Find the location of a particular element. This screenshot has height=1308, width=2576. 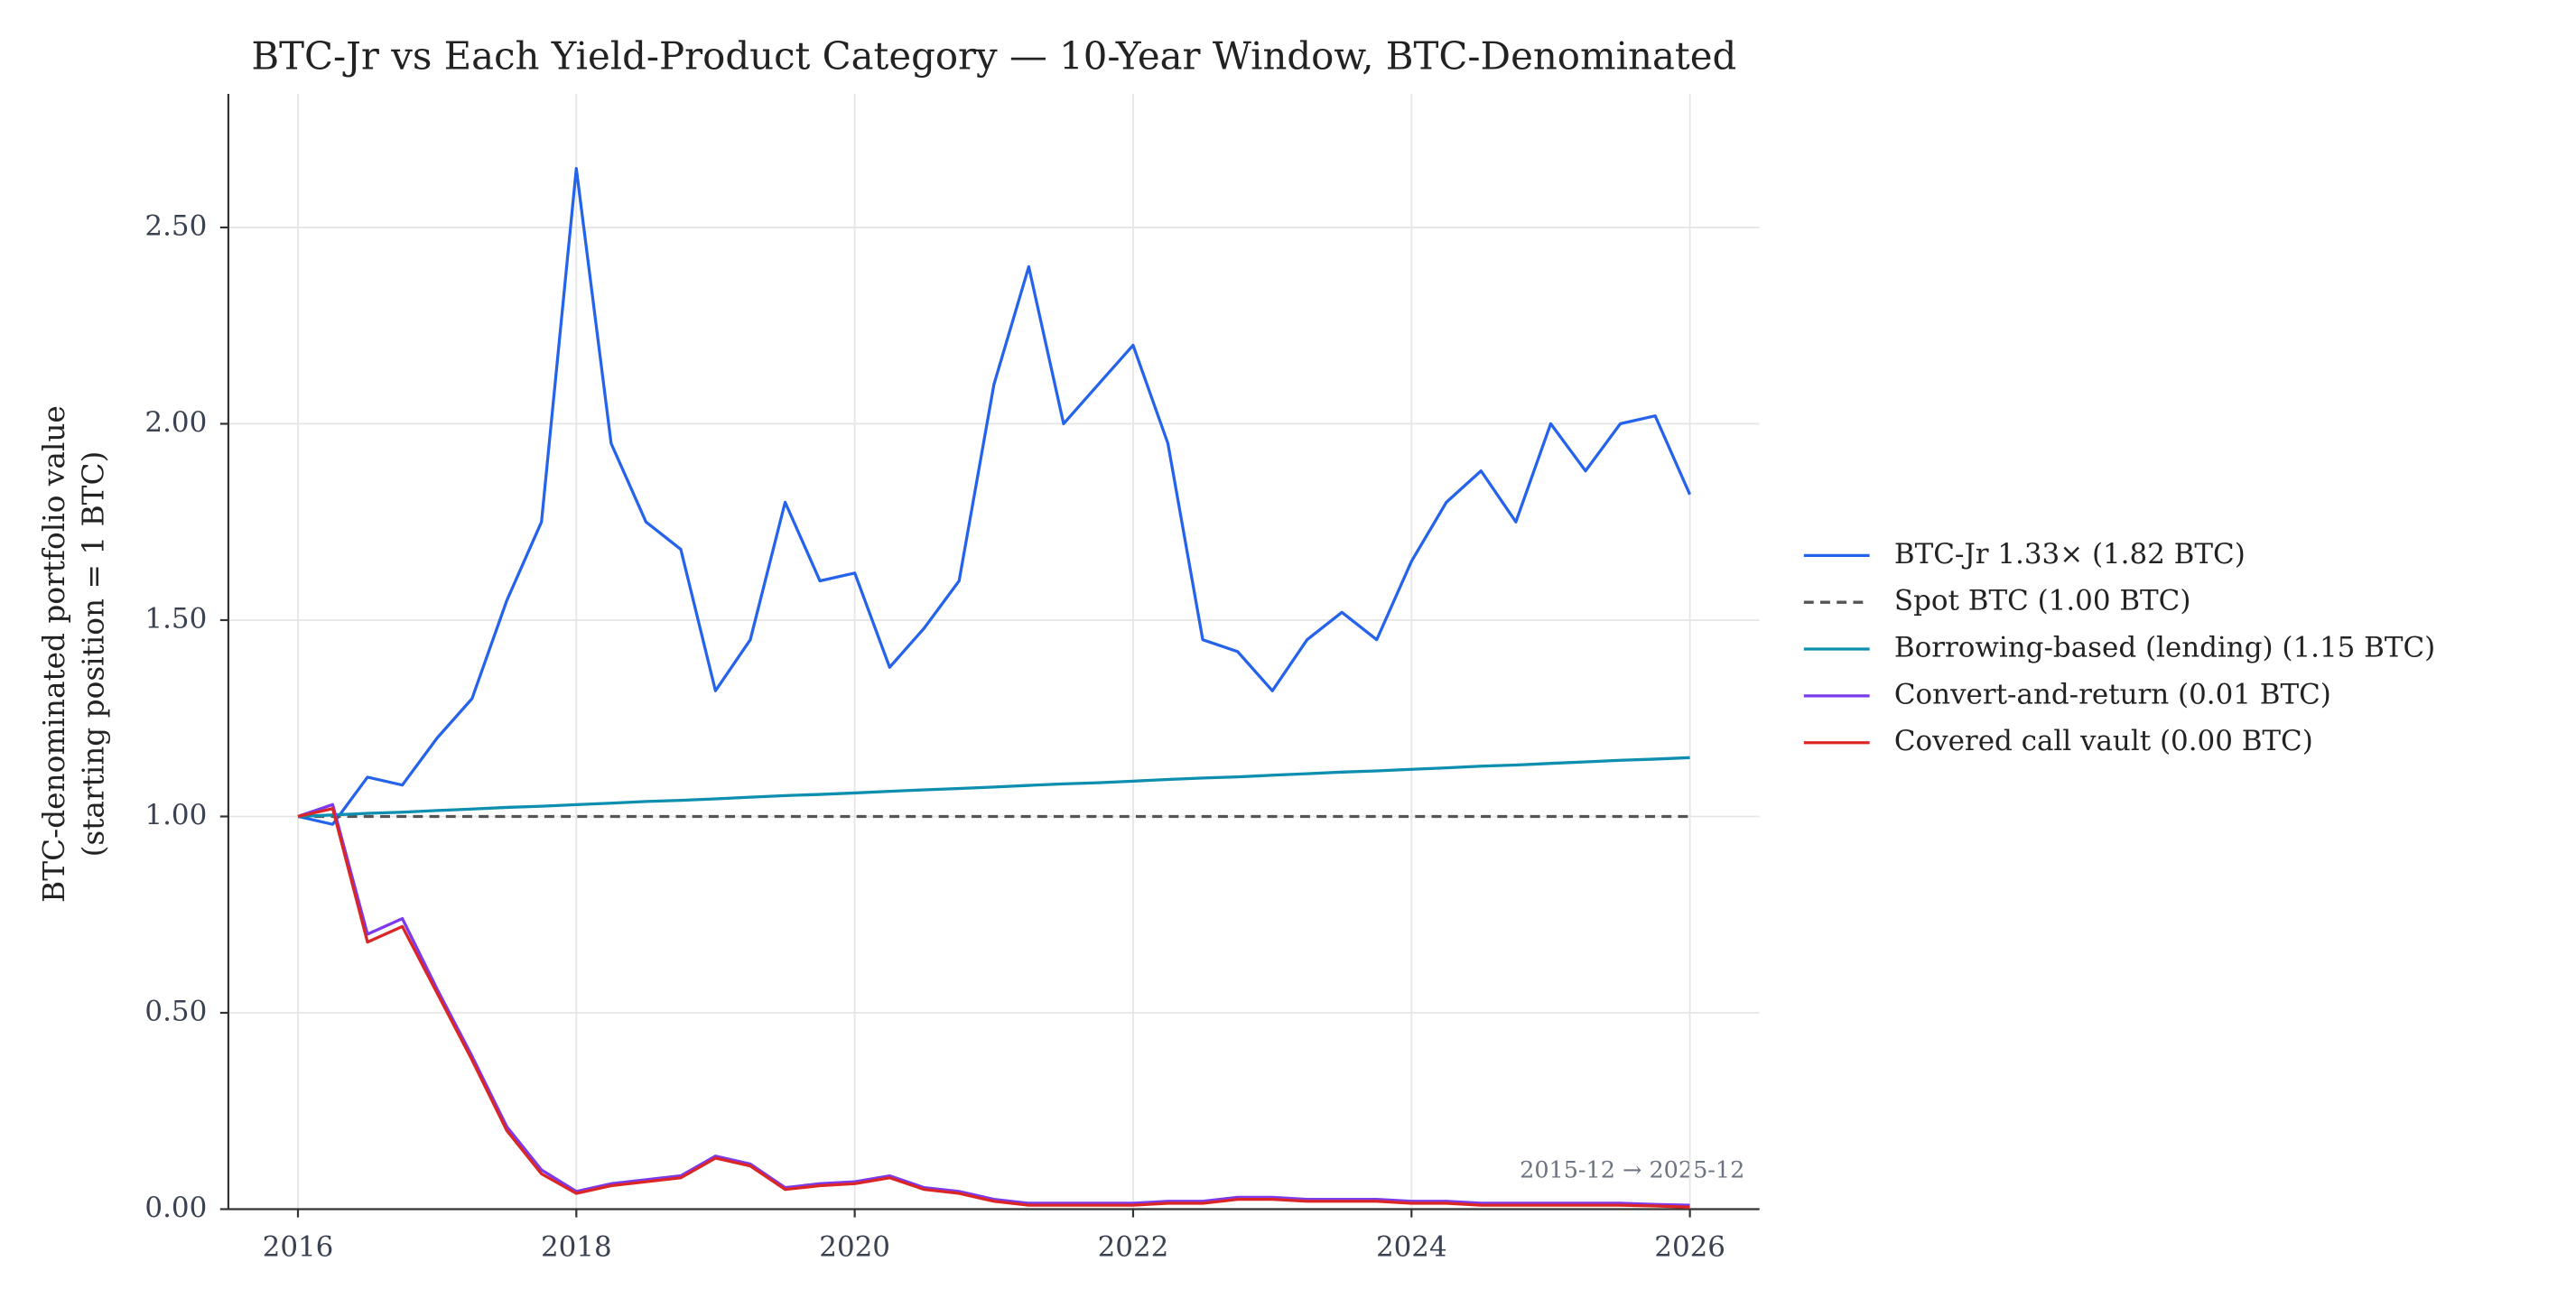

y-tick-label: 2.50 is located at coordinates (175, 226).